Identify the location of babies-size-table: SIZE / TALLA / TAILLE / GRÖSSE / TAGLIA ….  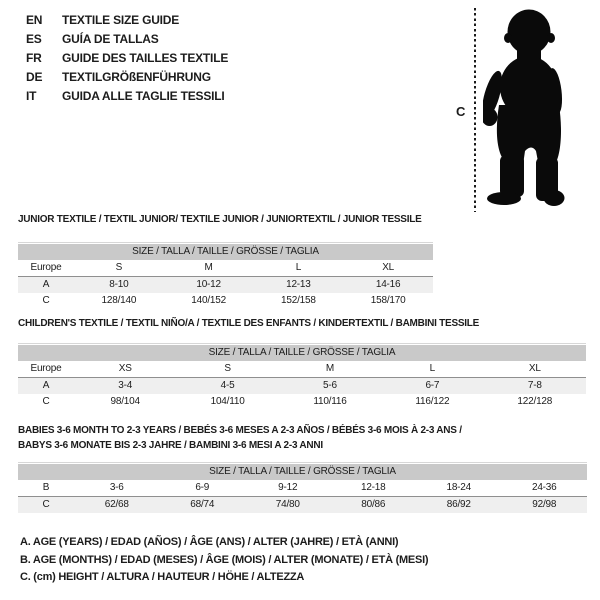
(302, 488).